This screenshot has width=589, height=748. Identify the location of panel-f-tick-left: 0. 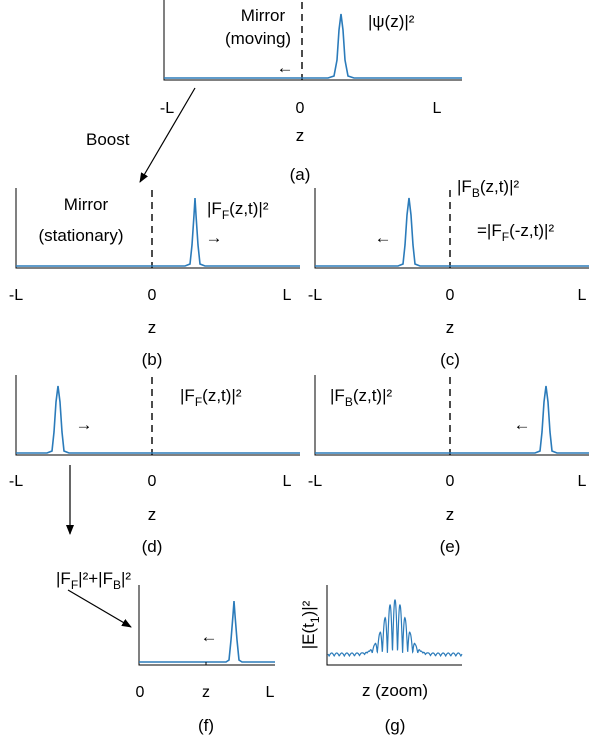
(140, 692).